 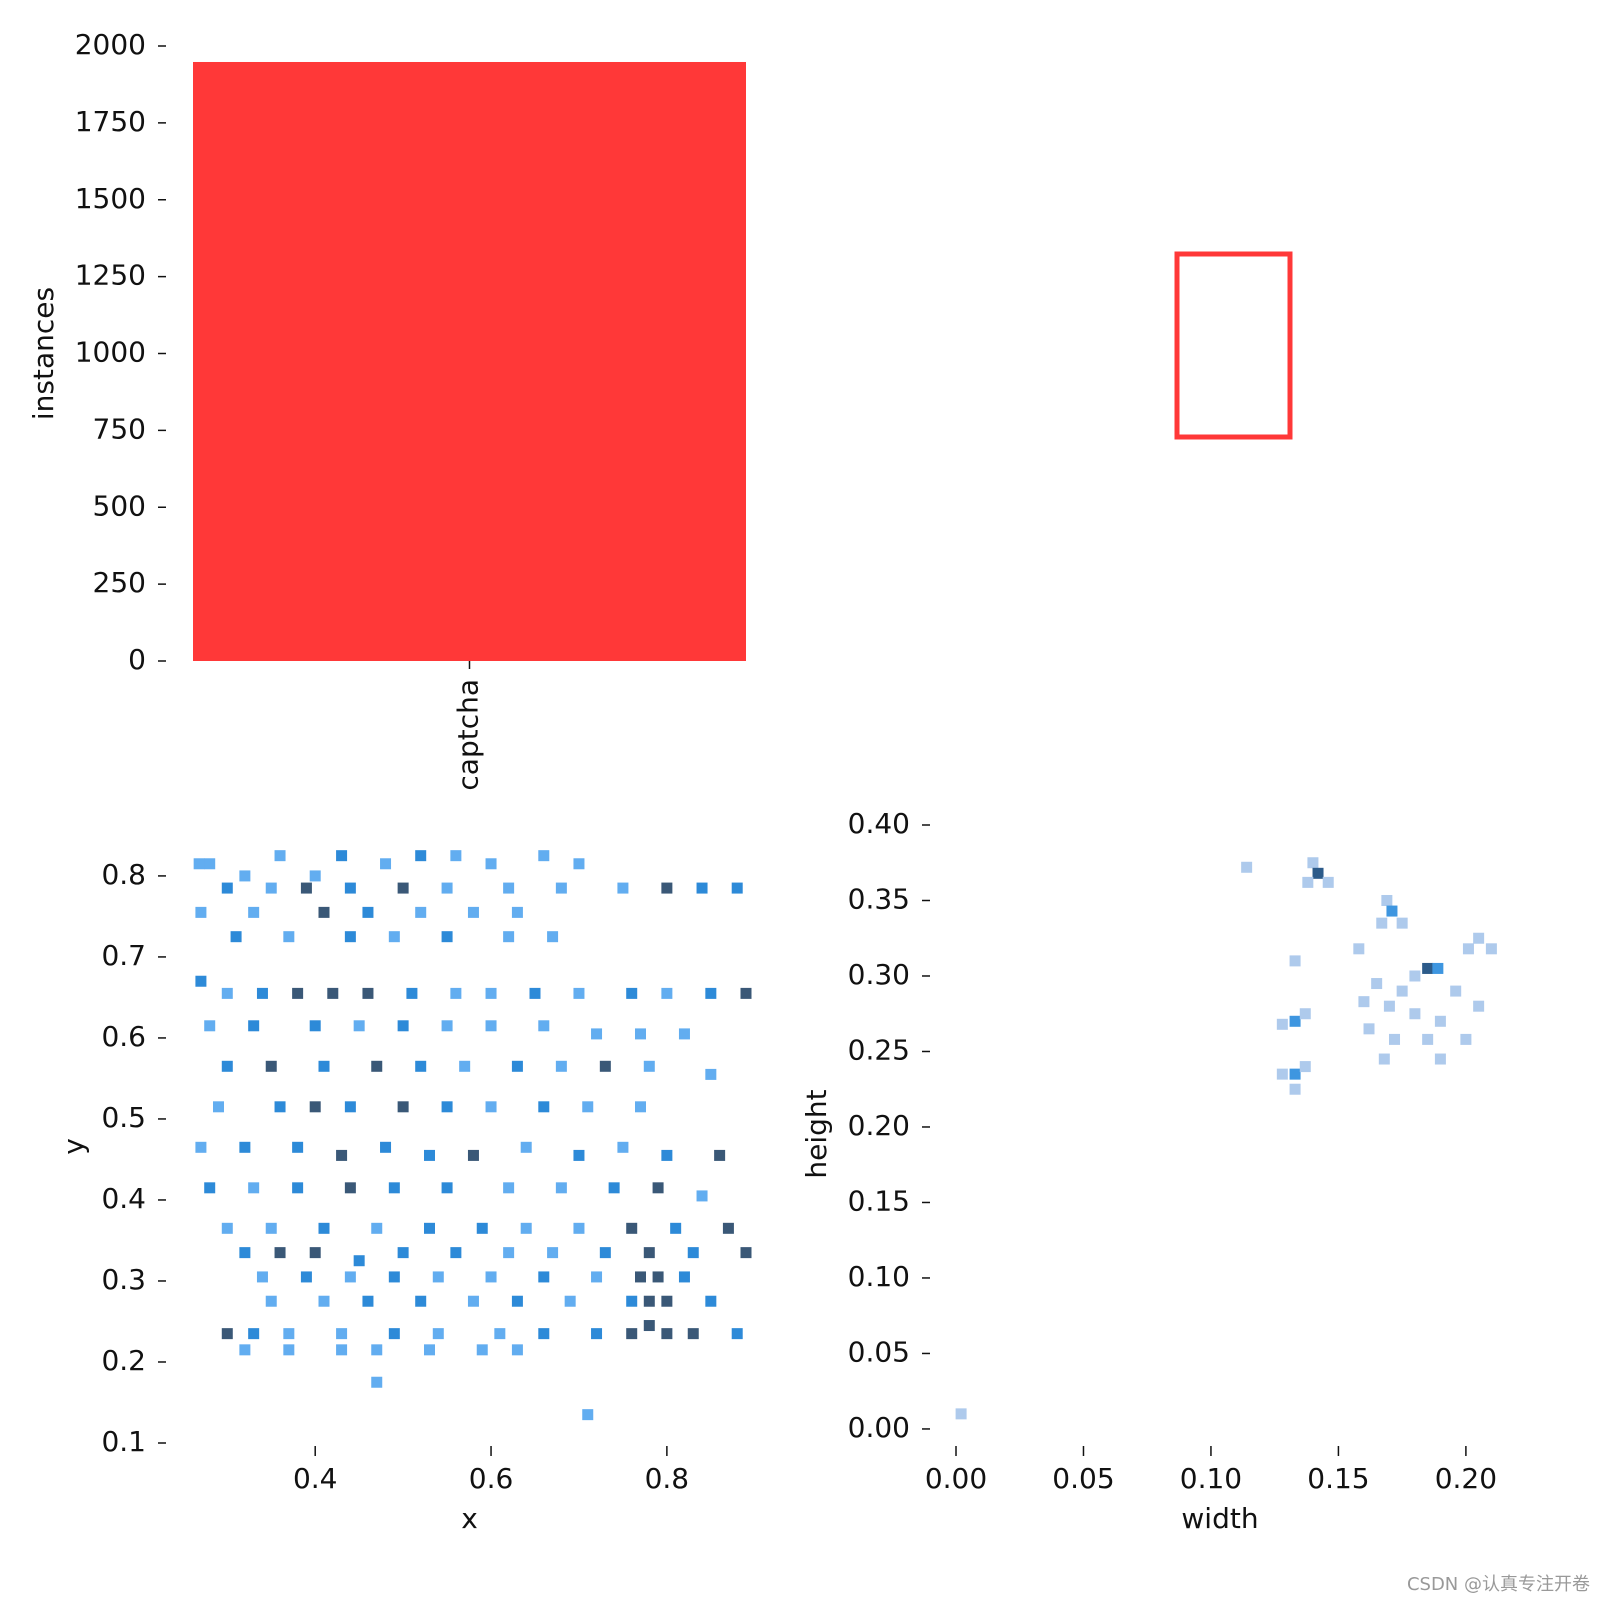 What do you see at coordinates (110, 44) in the screenshot?
I see `y-tick-label: 2000` at bounding box center [110, 44].